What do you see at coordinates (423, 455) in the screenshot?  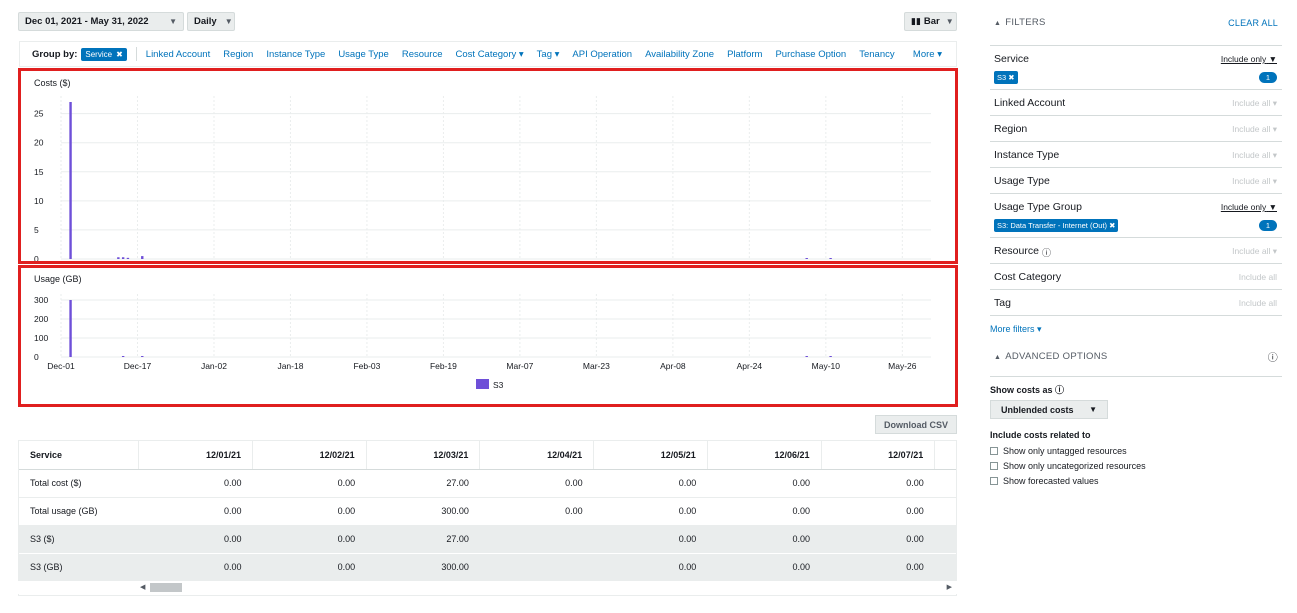 I see `column-header: 12/03/21` at bounding box center [423, 455].